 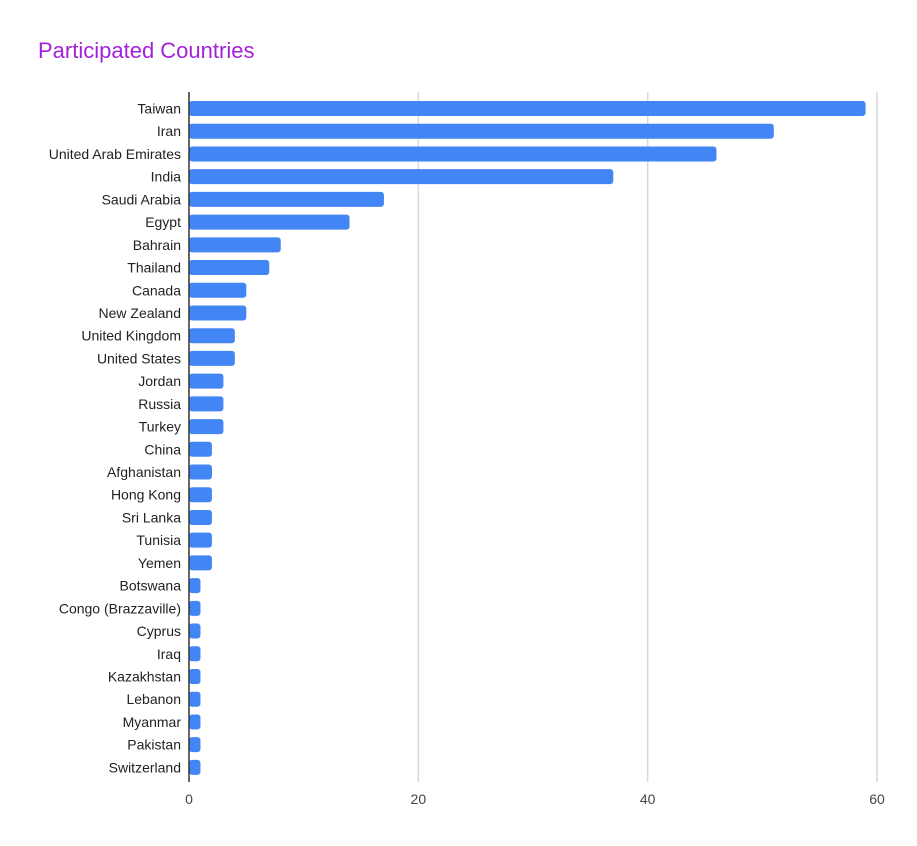 I want to click on category-label: Yemen, so click(x=159, y=563).